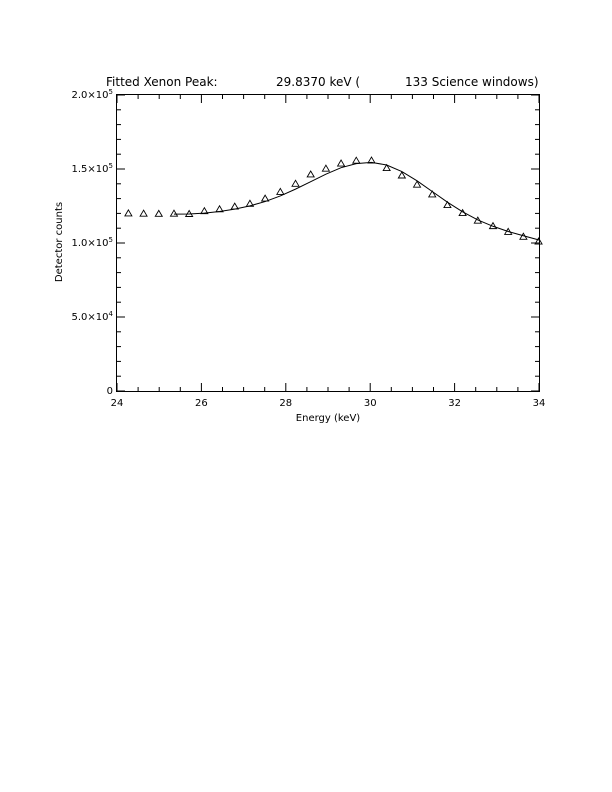 This screenshot has width=612, height=792. I want to click on series-layer, so click(333, 200).